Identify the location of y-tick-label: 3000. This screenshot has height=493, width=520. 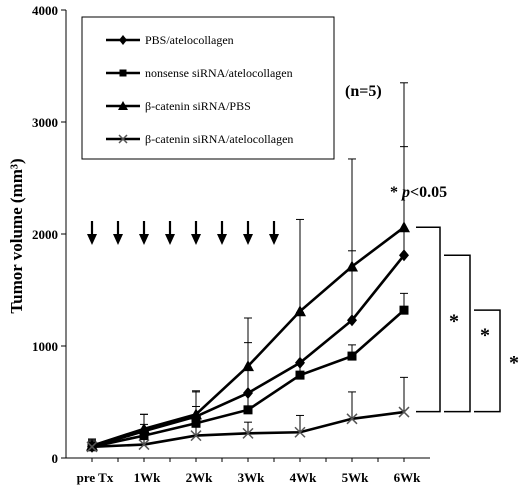
(45, 122).